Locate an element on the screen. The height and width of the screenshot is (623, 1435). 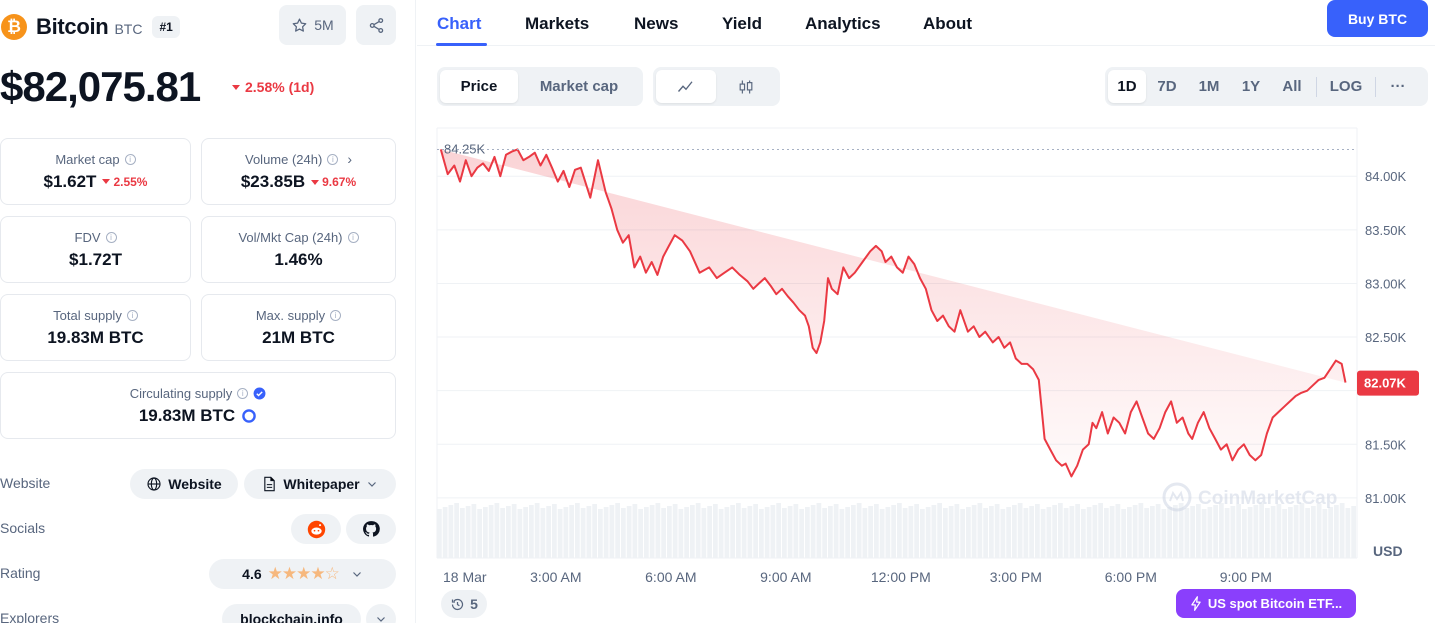
share-button is located at coordinates (376, 25).